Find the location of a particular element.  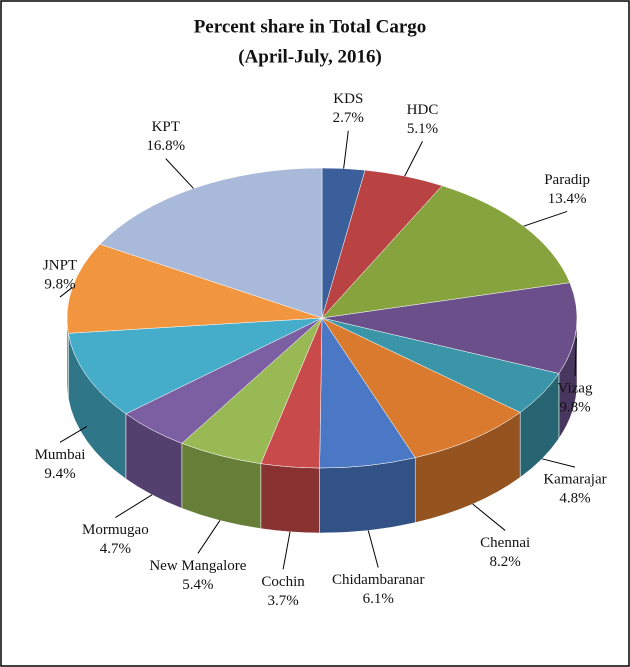

value-label: 8.2% is located at coordinates (505, 562).